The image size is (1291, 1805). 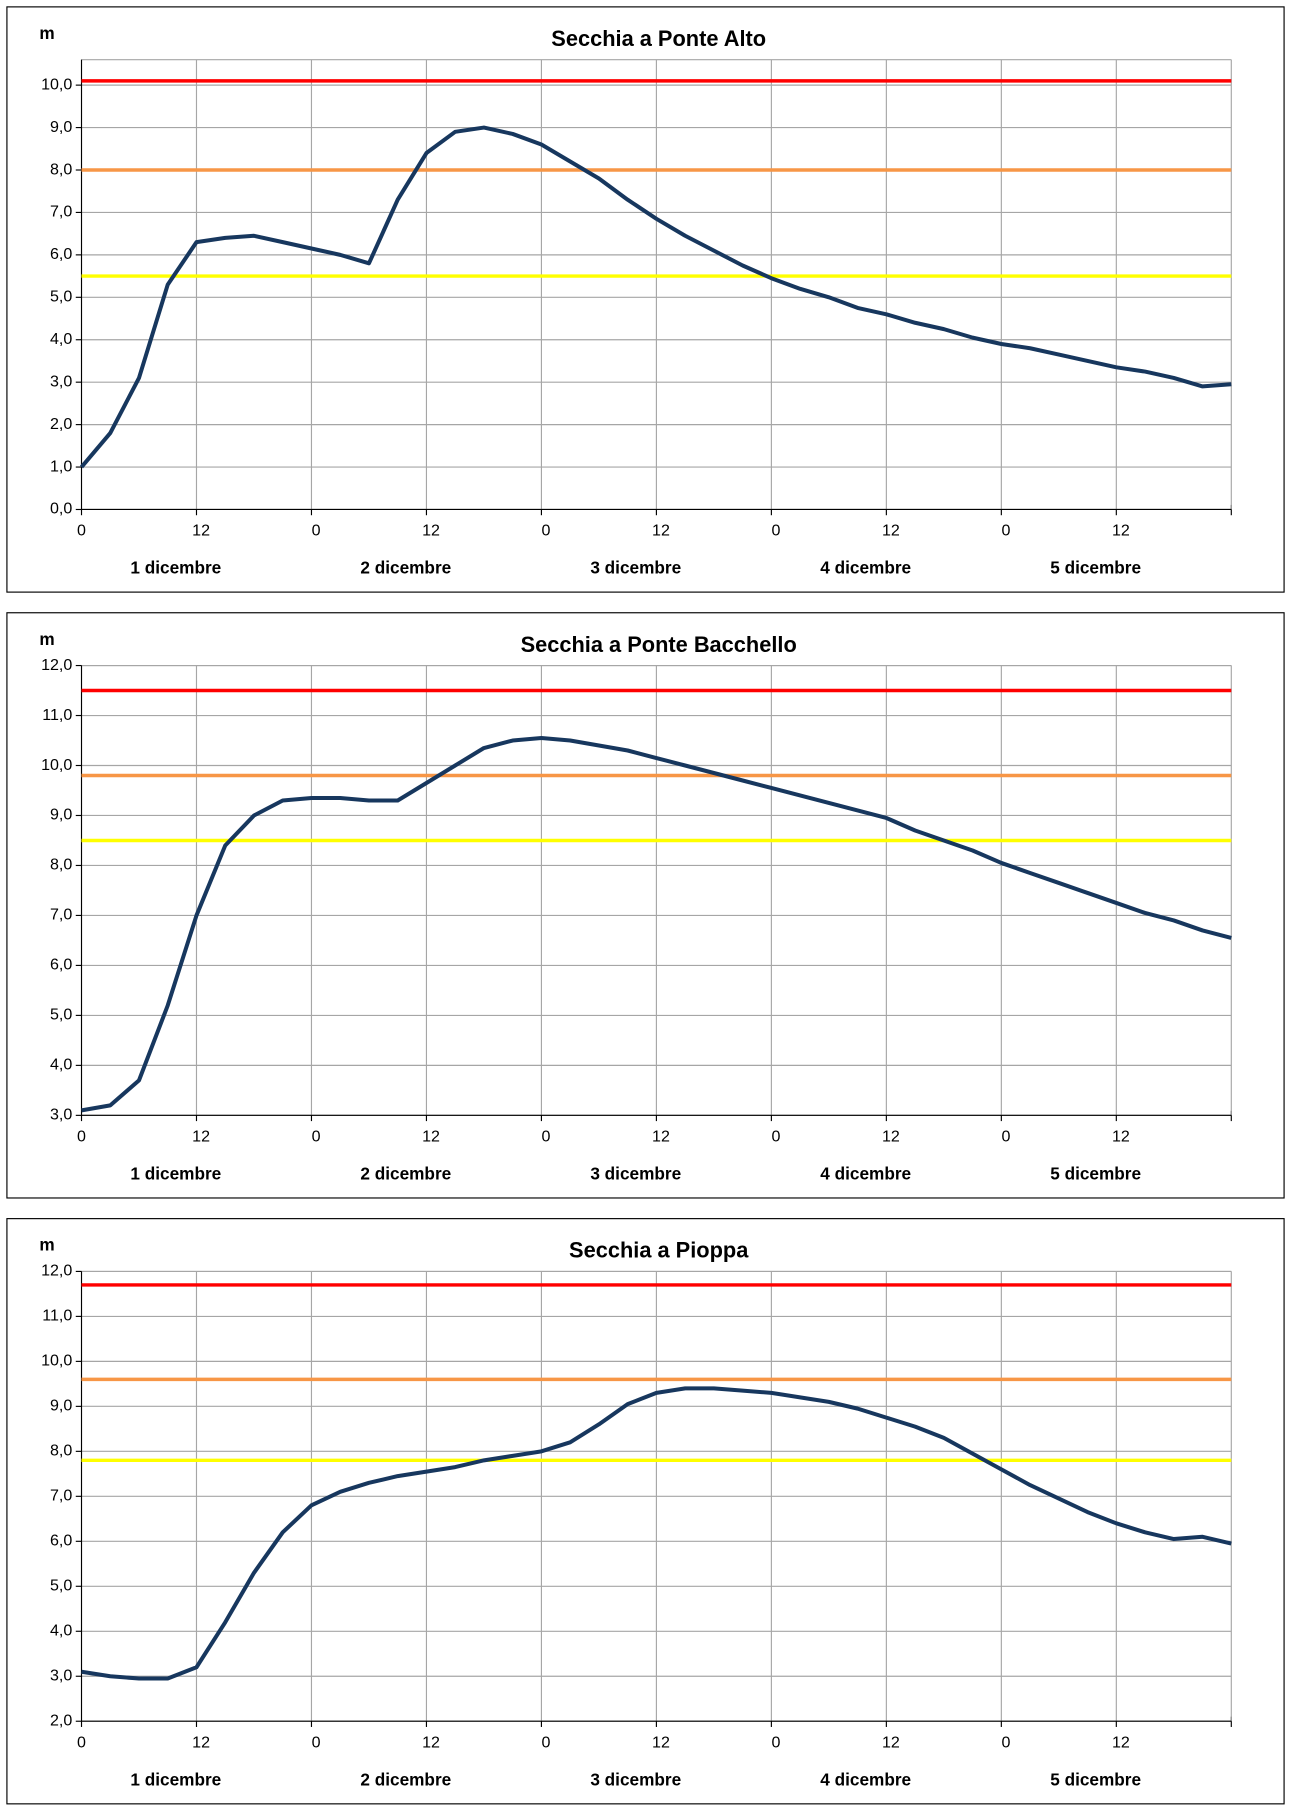 I want to click on chart-title: Secchia a Pioppa, so click(x=659, y=1250).